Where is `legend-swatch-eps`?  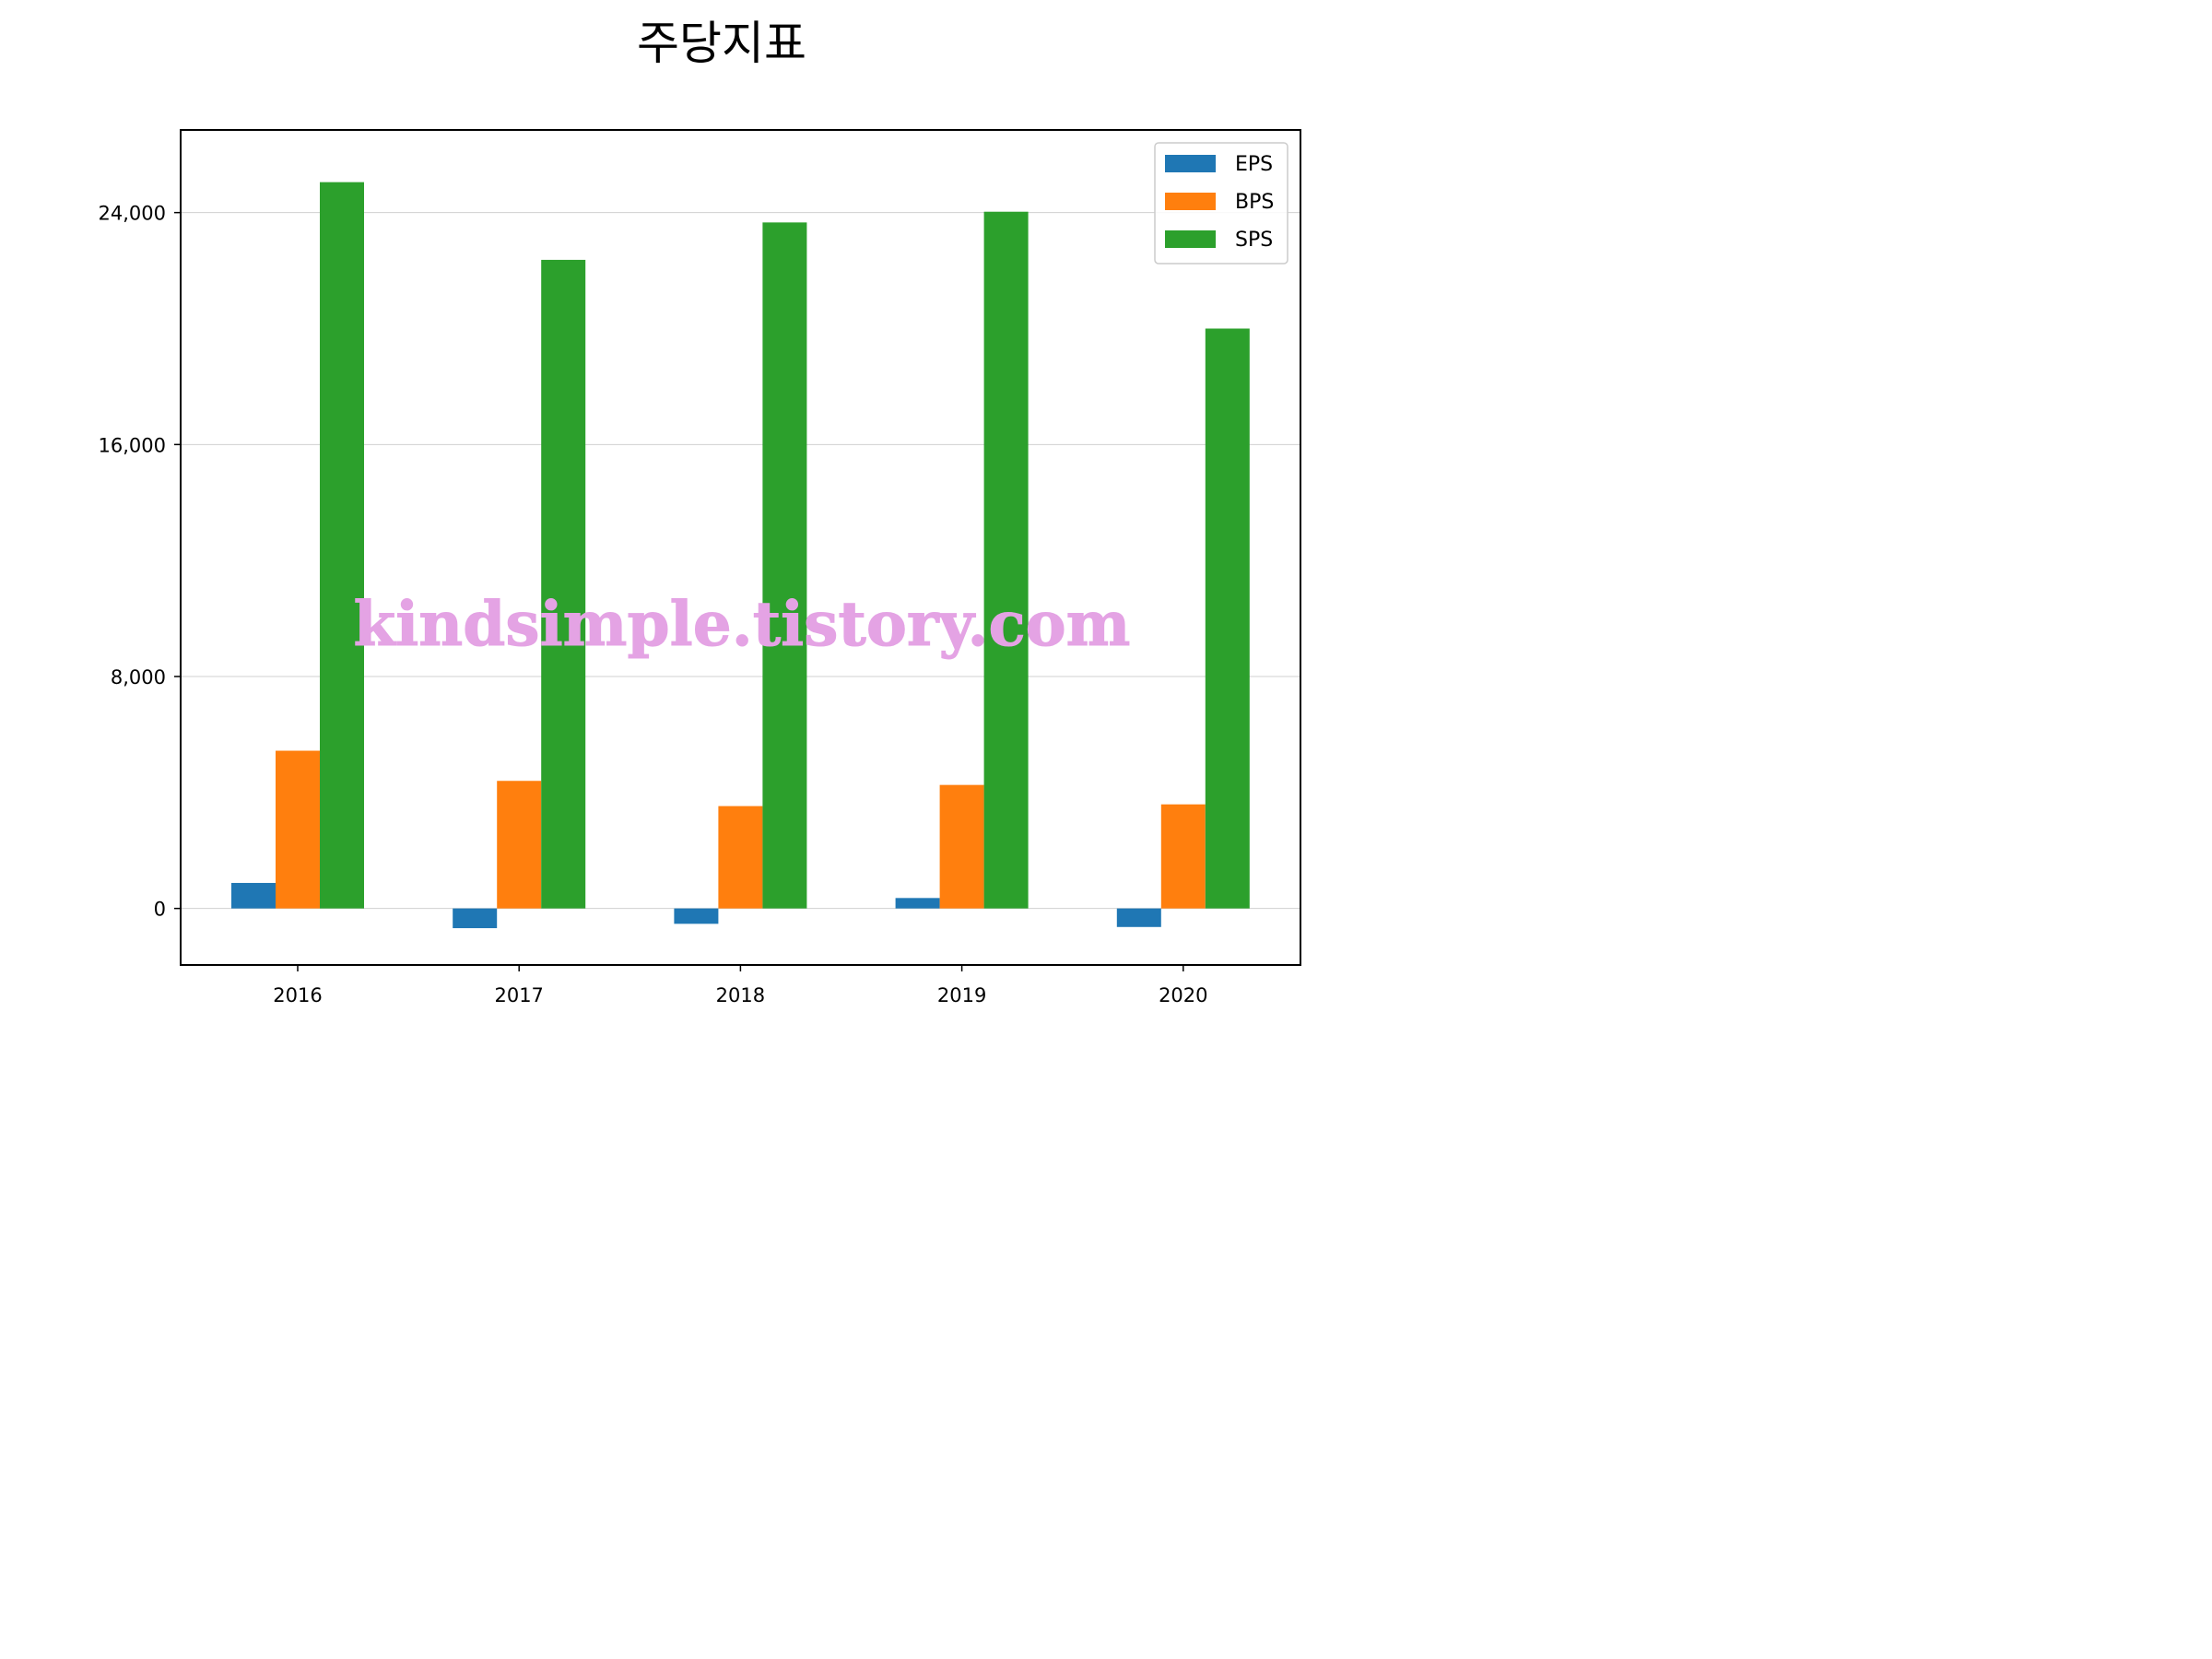
legend-swatch-eps is located at coordinates (1190, 163).